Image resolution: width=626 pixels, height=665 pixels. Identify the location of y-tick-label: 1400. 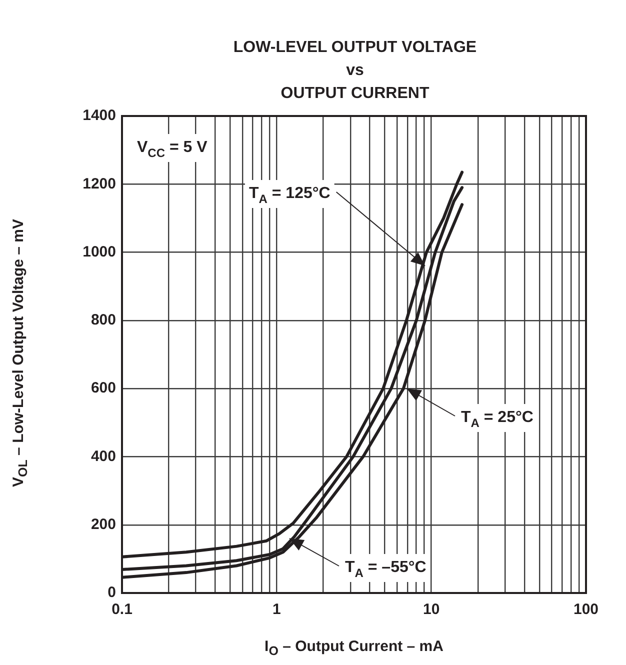
(99, 115).